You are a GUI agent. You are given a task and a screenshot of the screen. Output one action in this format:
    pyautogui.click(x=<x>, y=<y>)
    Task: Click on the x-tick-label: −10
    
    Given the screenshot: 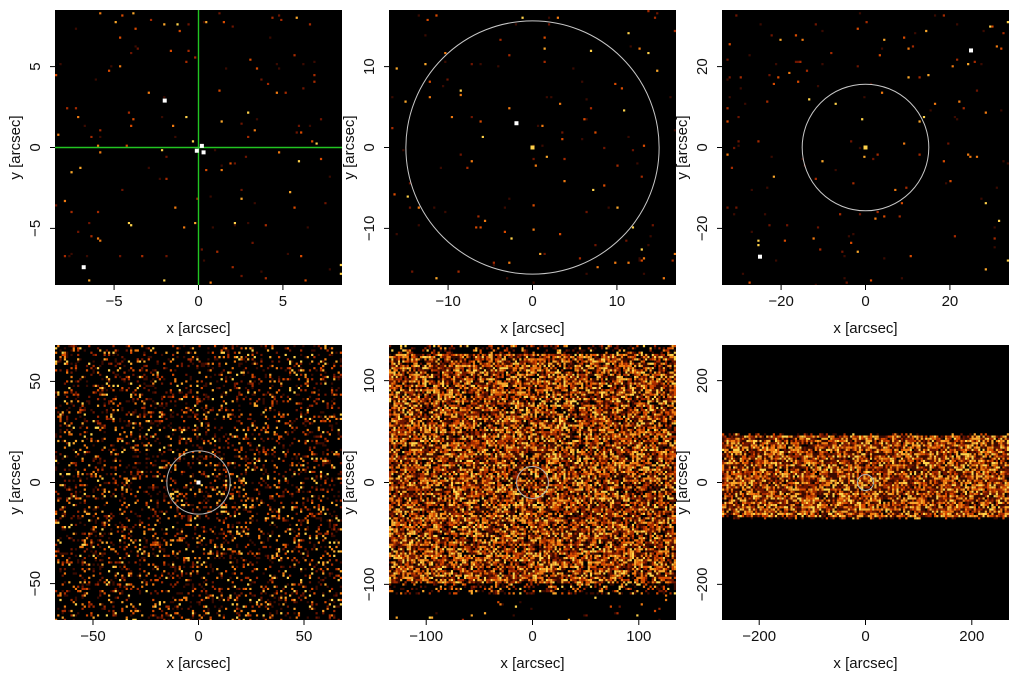 What is the action you would take?
    pyautogui.click(x=447, y=301)
    